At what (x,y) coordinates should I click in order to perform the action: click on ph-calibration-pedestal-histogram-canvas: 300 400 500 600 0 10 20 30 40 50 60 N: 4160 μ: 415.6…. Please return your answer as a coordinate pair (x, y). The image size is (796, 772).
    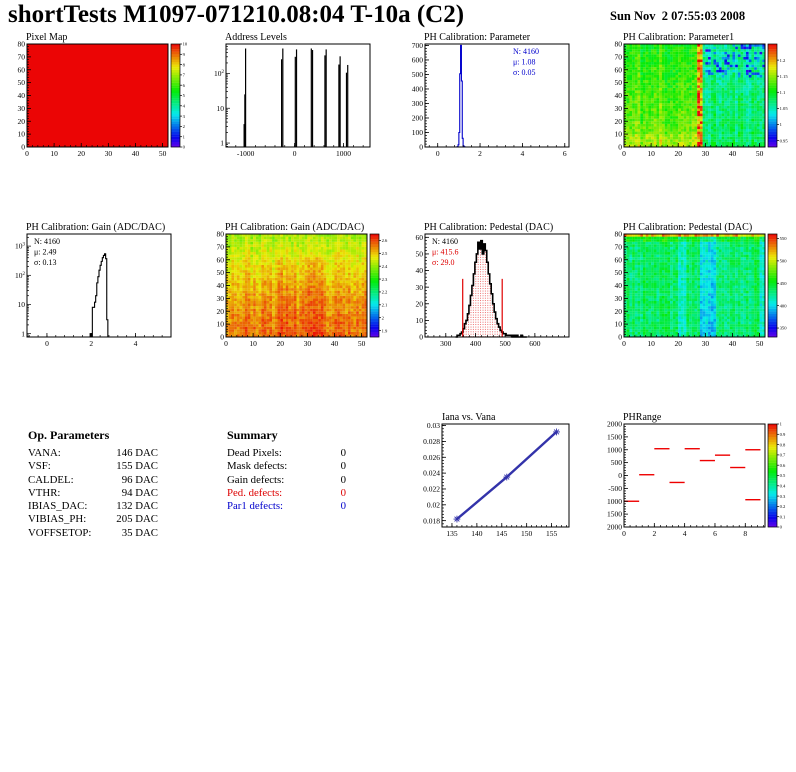
    Looking at the image, I should click on (493, 290).